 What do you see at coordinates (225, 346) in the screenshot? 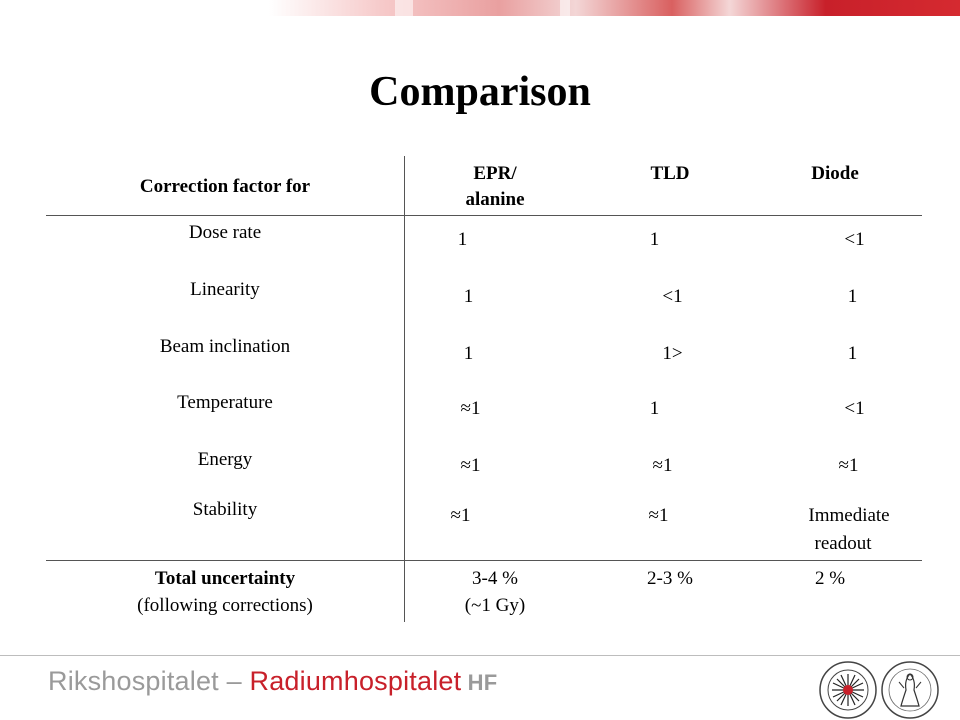
I see `row-label-beam-inclination: Beam inclination` at bounding box center [225, 346].